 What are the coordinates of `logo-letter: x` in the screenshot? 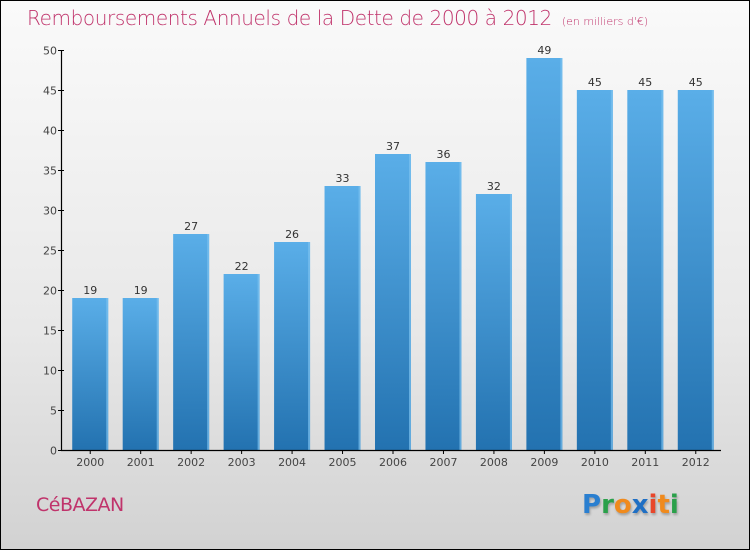 It's located at (640, 505).